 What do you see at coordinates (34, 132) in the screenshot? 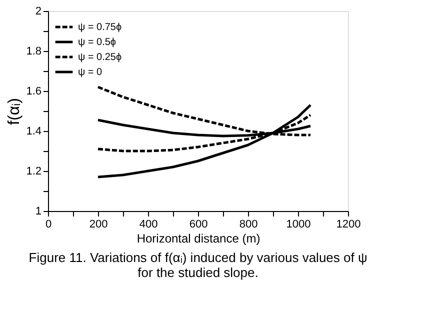
I see `y-tick-label: 1.4` at bounding box center [34, 132].